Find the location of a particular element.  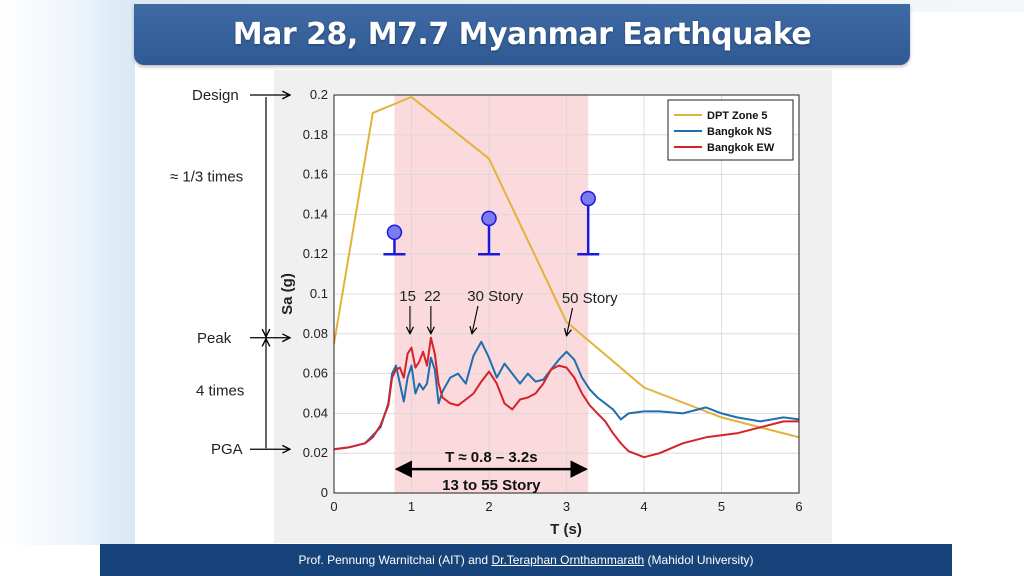

bangkok-ew-line is located at coordinates (566, 397).